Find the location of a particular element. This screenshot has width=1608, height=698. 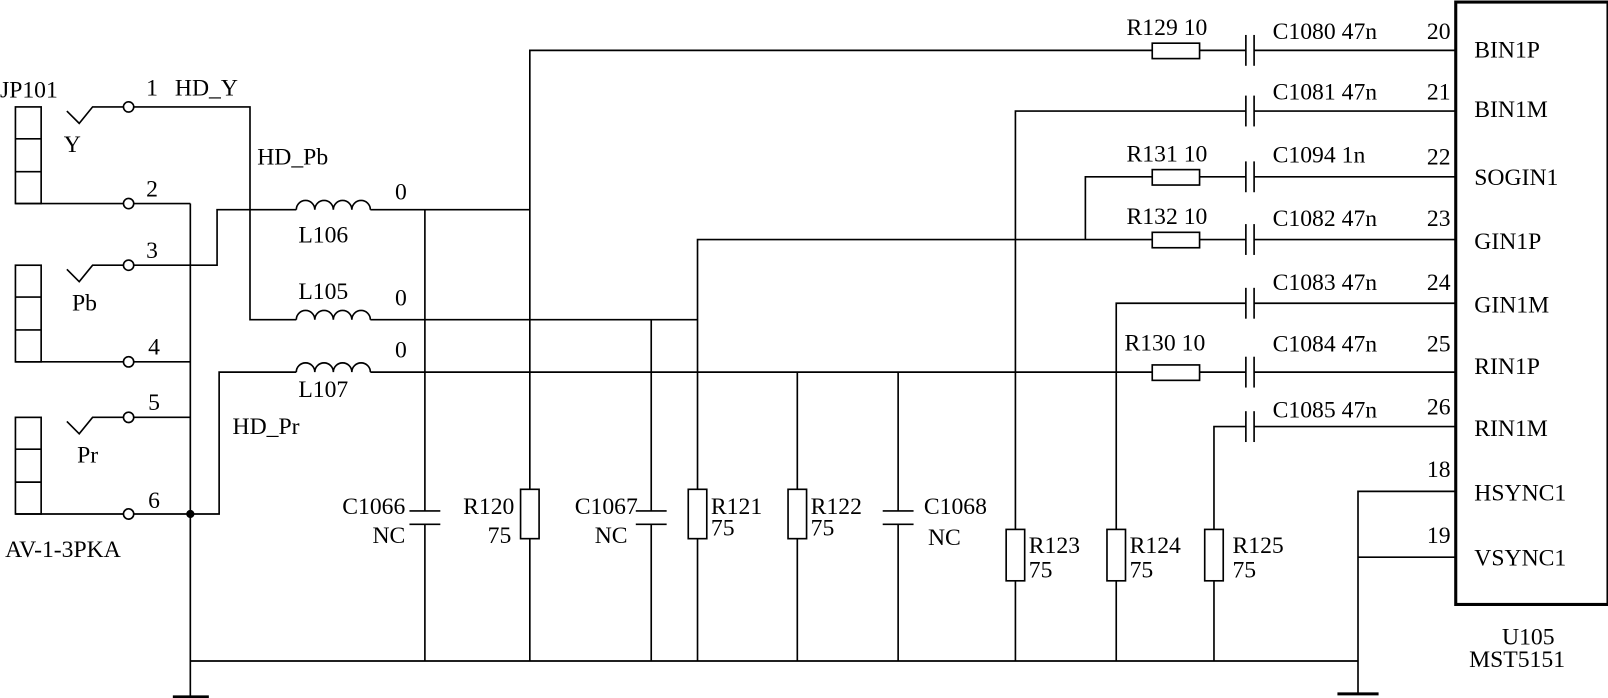

shunt-ref: R121 is located at coordinates (736, 507).